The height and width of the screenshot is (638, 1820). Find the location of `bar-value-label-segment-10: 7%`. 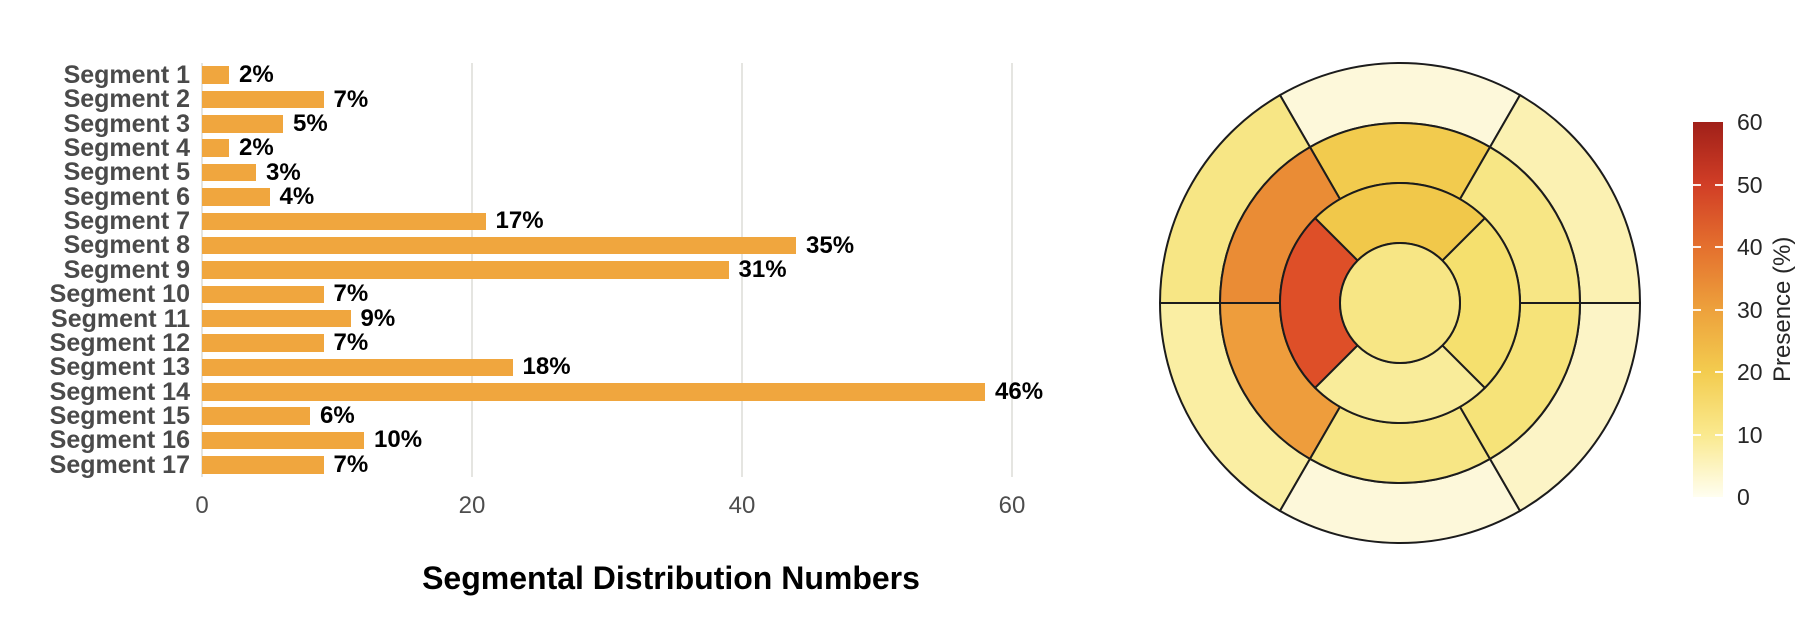

bar-value-label-segment-10: 7% is located at coordinates (351, 294).